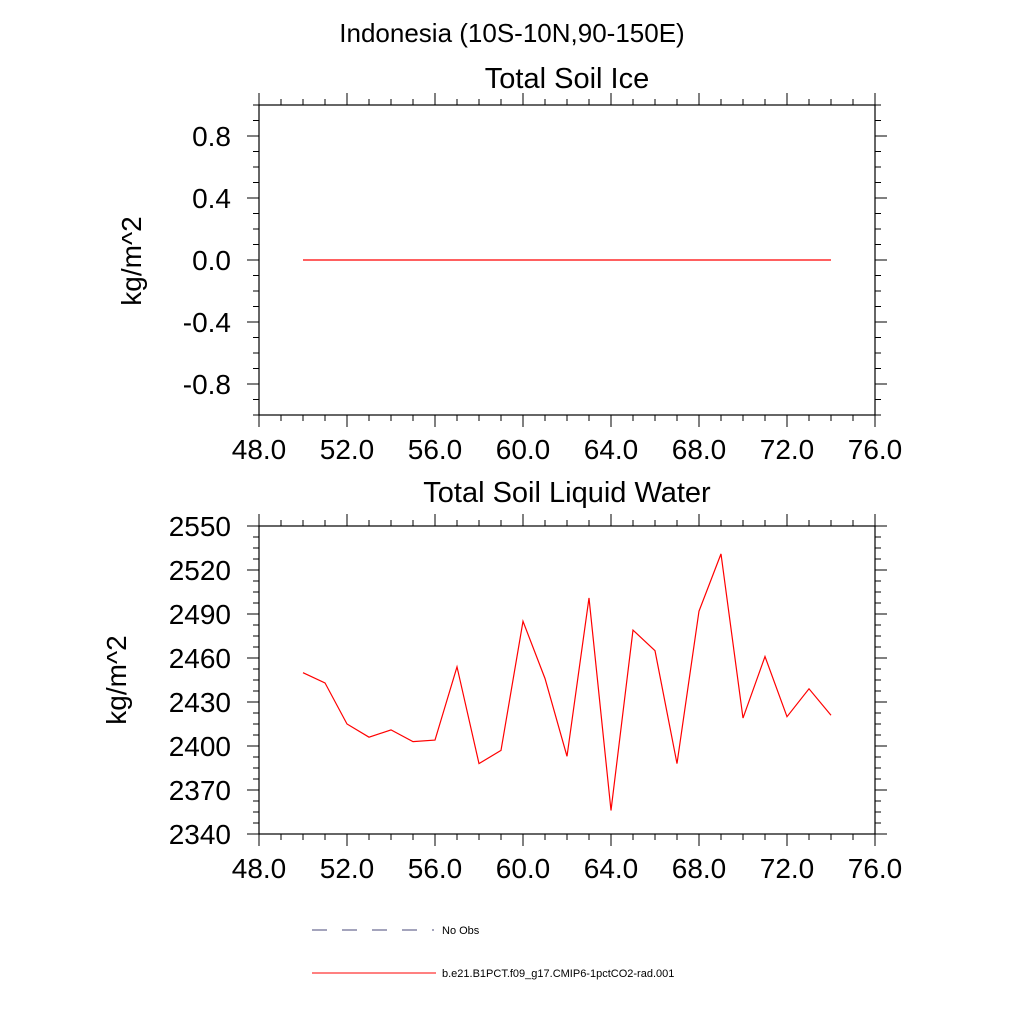 This screenshot has height=1024, width=1024. Describe the element at coordinates (511, 33) in the screenshot. I see `figure-suptitle: Indonesia (10S-10N,90-150E)` at that location.